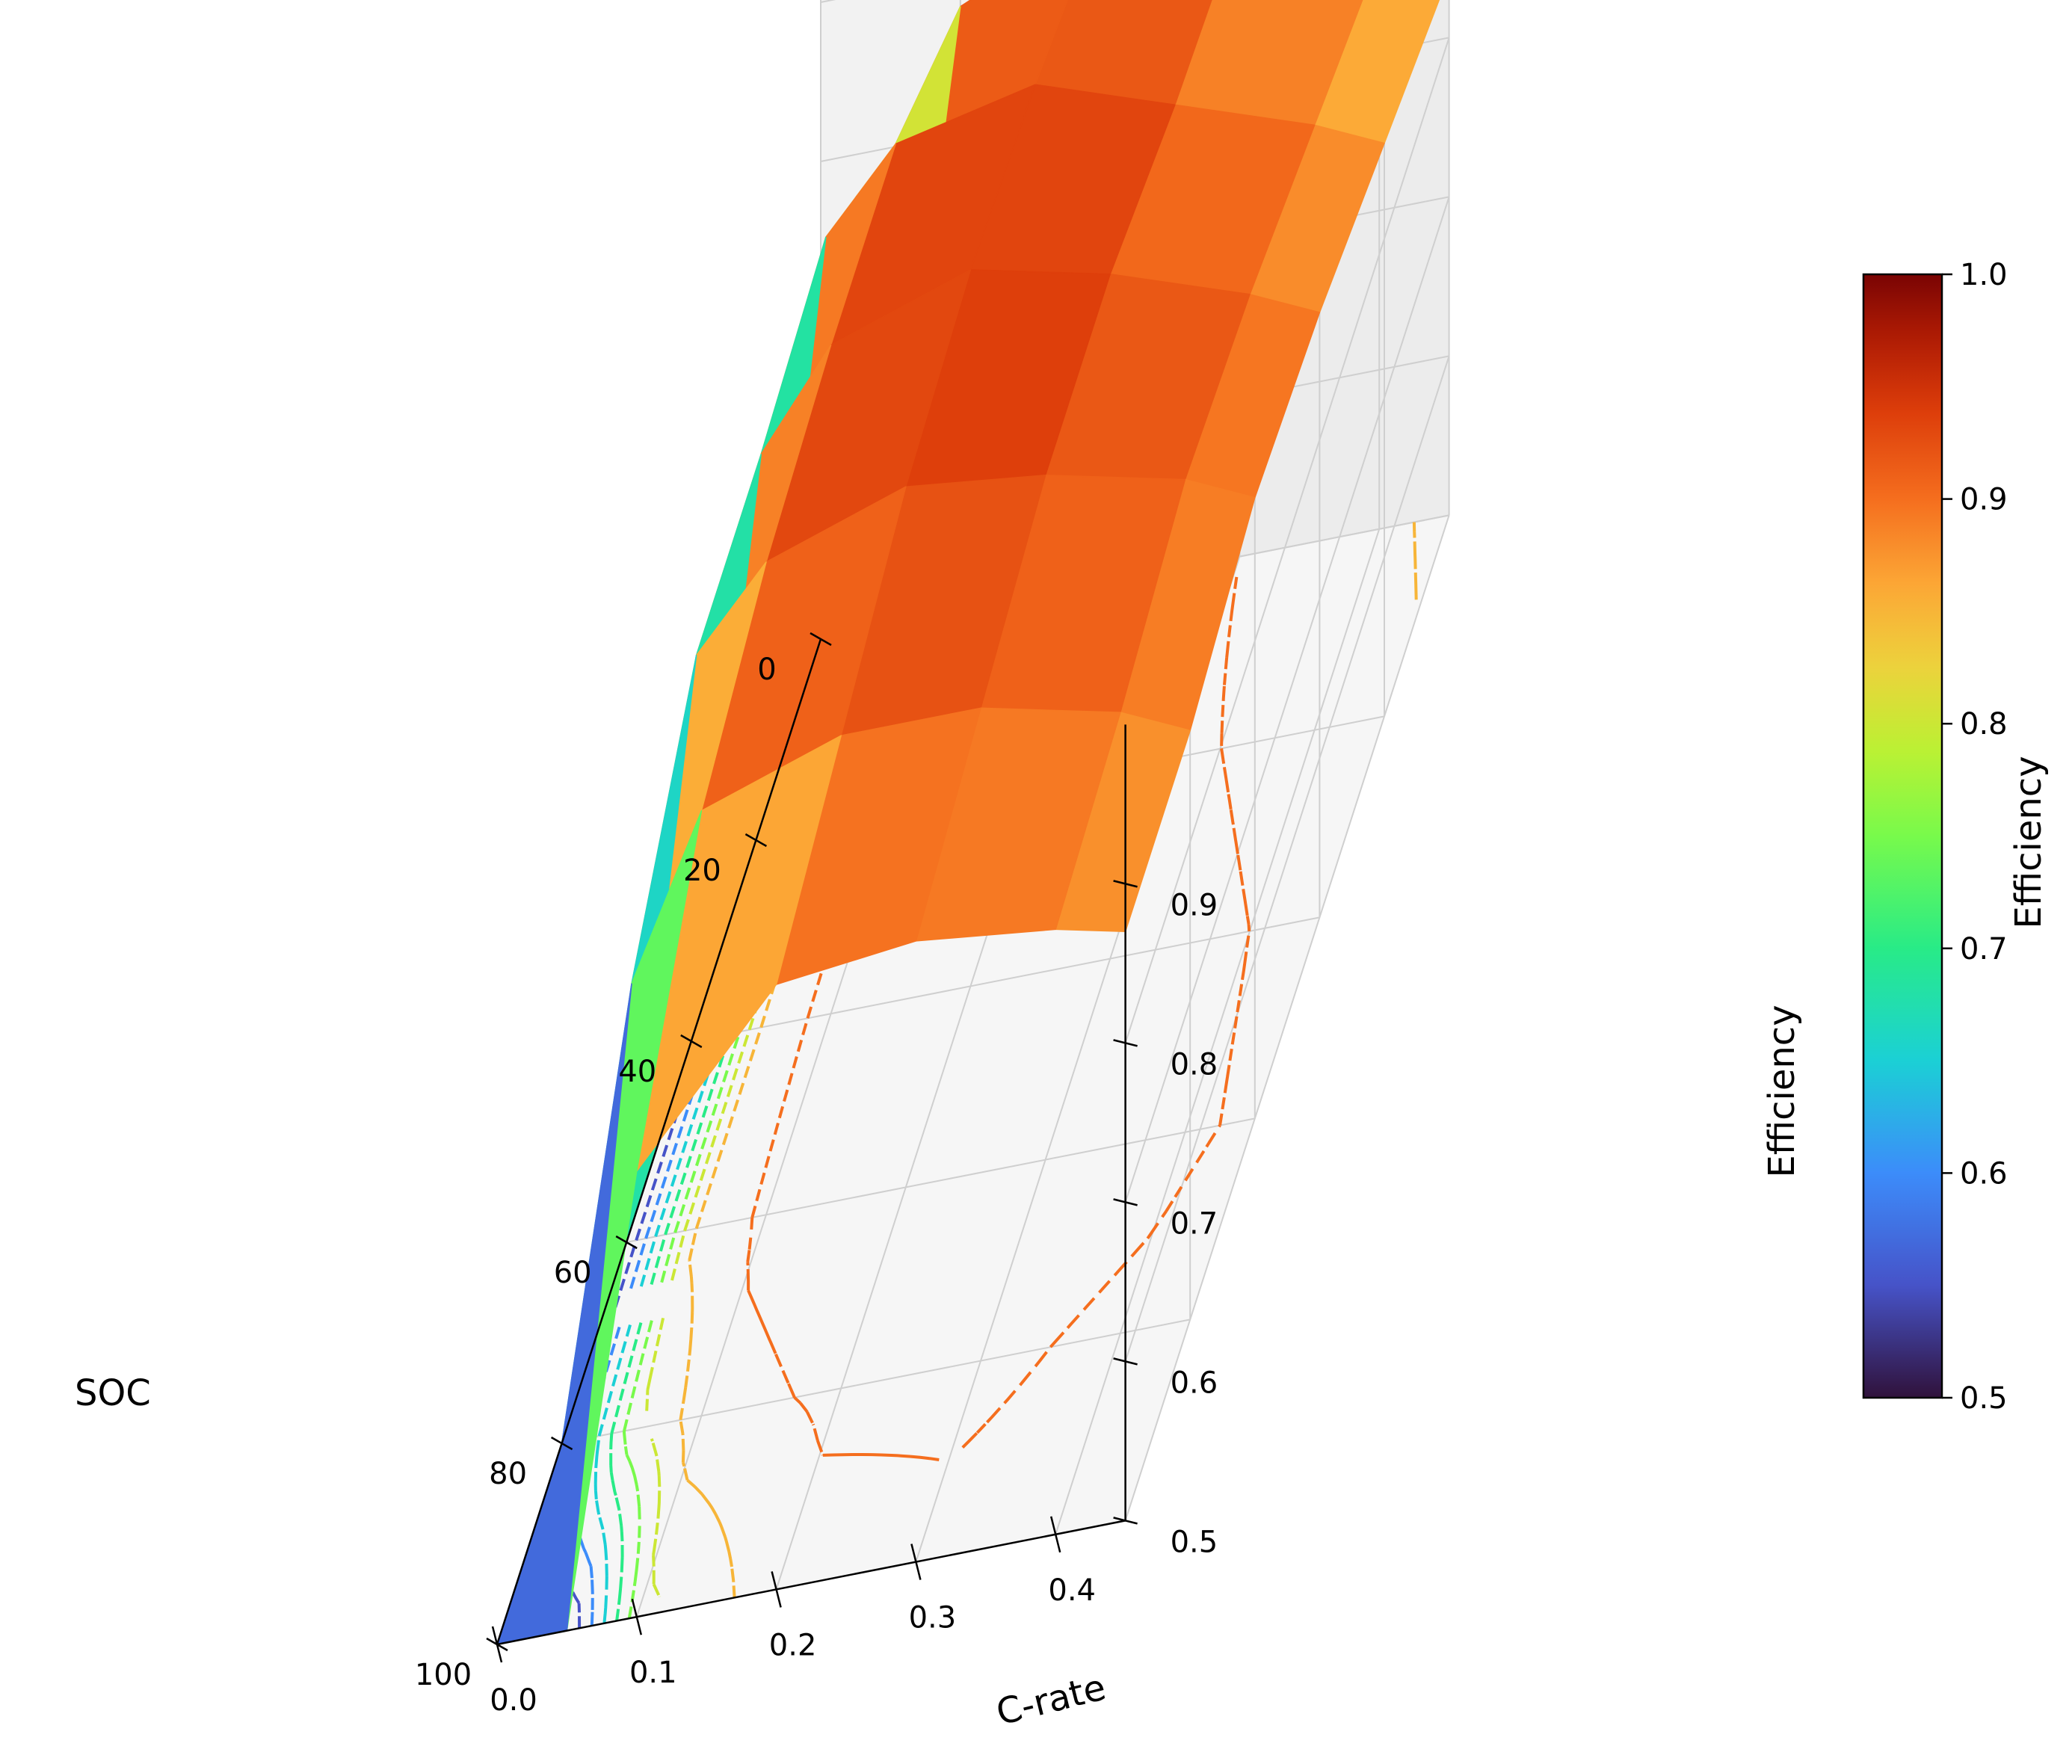  I want to click on colorbar-bar, so click(1903, 836).